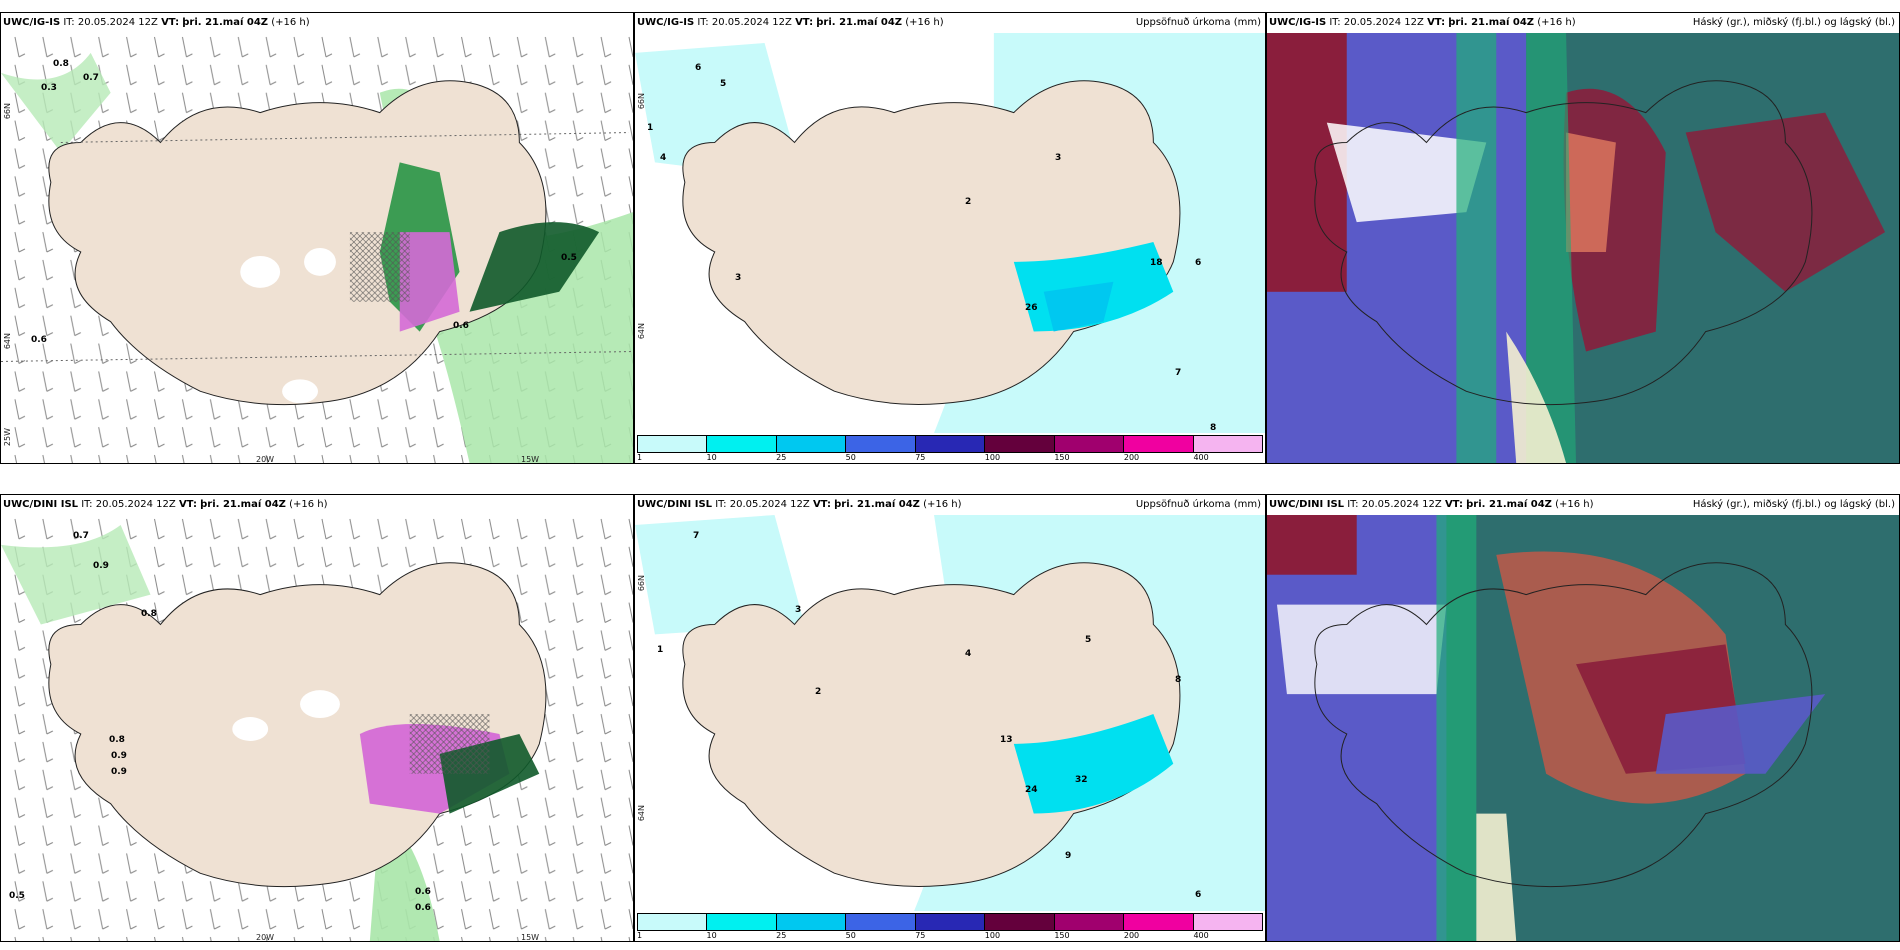 The width and height of the screenshot is (1900, 950). I want to click on value-label: 0.8, so click(61, 64).